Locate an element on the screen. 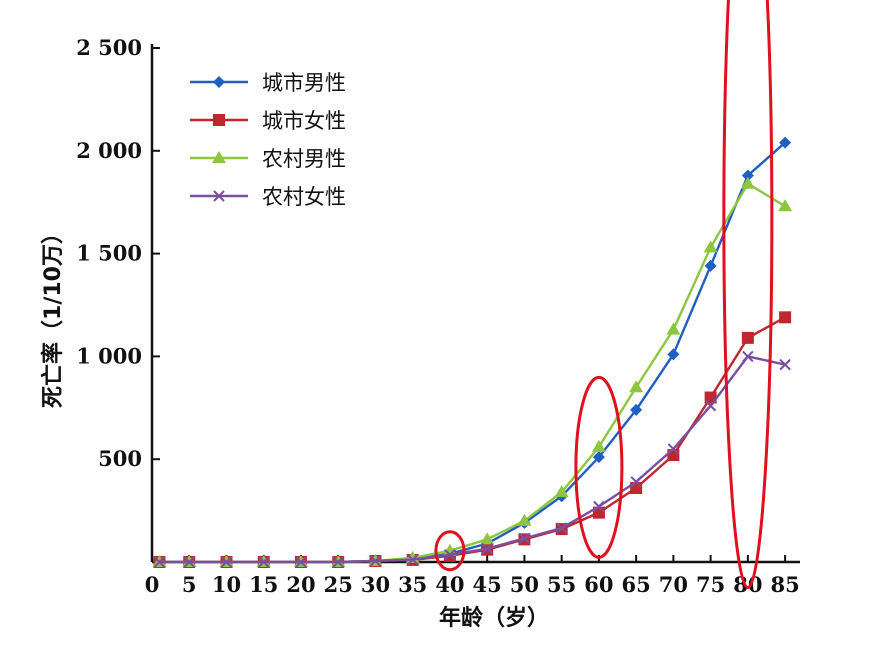 The width and height of the screenshot is (880, 652). x-axis-title: 年龄（岁） is located at coordinates (494, 618).